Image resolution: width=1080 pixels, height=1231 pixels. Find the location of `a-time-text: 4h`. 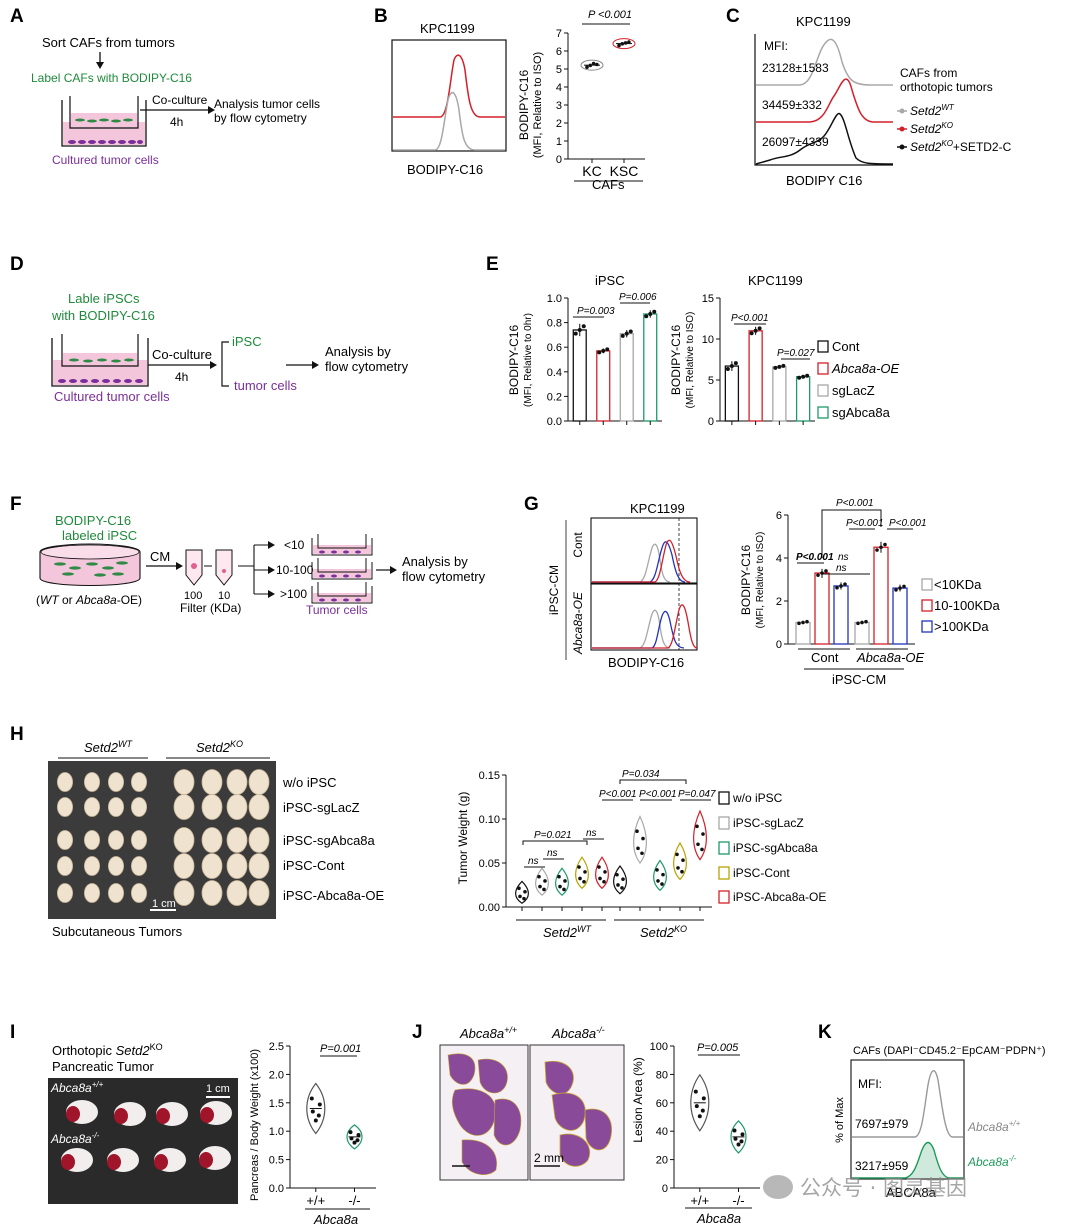

a-time-text: 4h is located at coordinates (176, 122).